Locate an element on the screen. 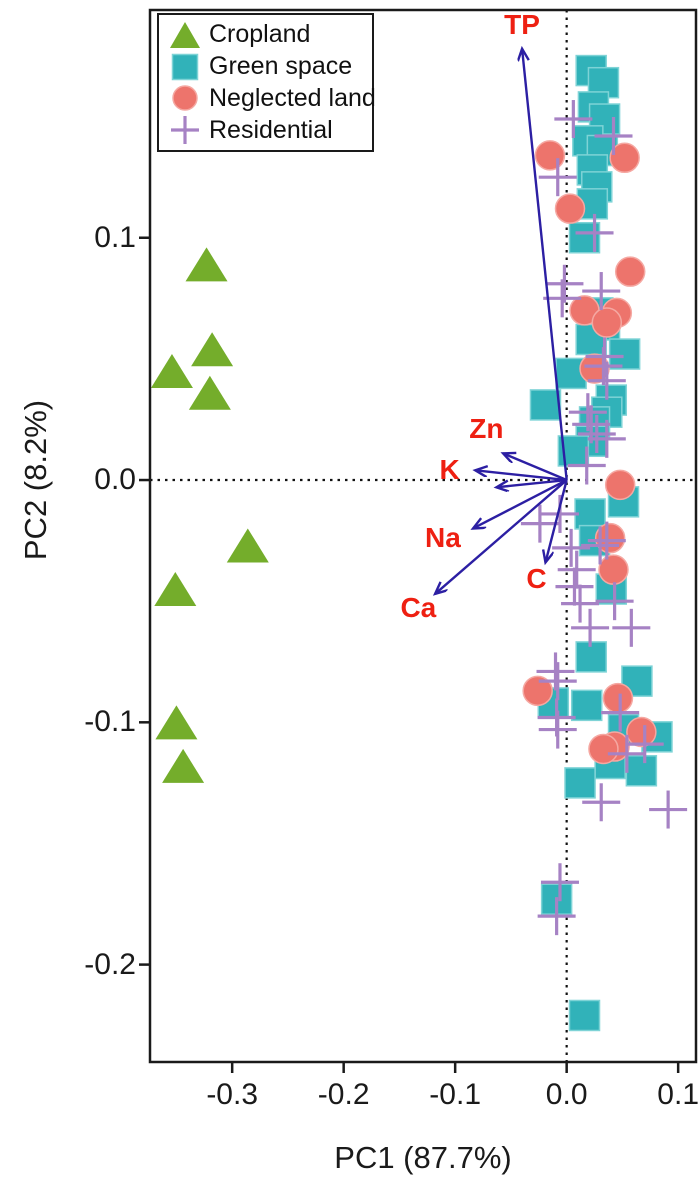  legend-item-green-space: Green space is located at coordinates (269, 67).